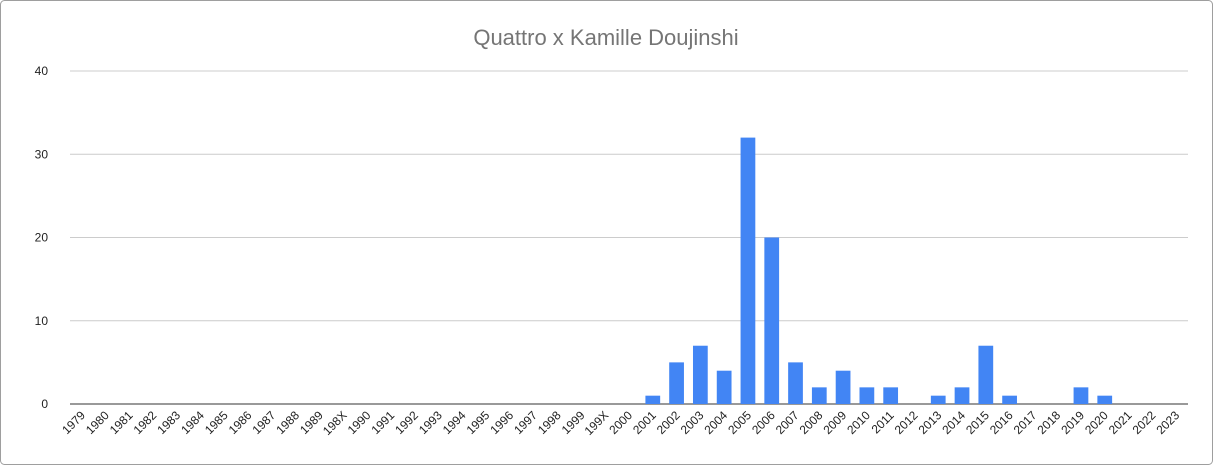 This screenshot has width=1213, height=465. I want to click on y-tick-label: 0, so click(44, 404).